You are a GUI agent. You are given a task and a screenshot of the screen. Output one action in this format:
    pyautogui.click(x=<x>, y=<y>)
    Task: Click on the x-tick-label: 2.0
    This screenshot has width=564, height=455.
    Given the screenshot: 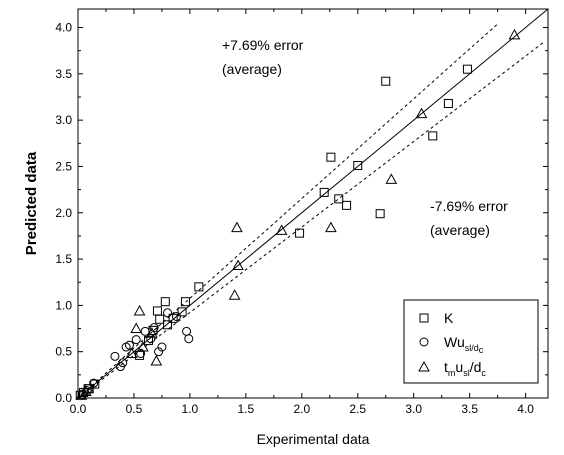 What is the action you would take?
    pyautogui.click(x=301, y=409)
    